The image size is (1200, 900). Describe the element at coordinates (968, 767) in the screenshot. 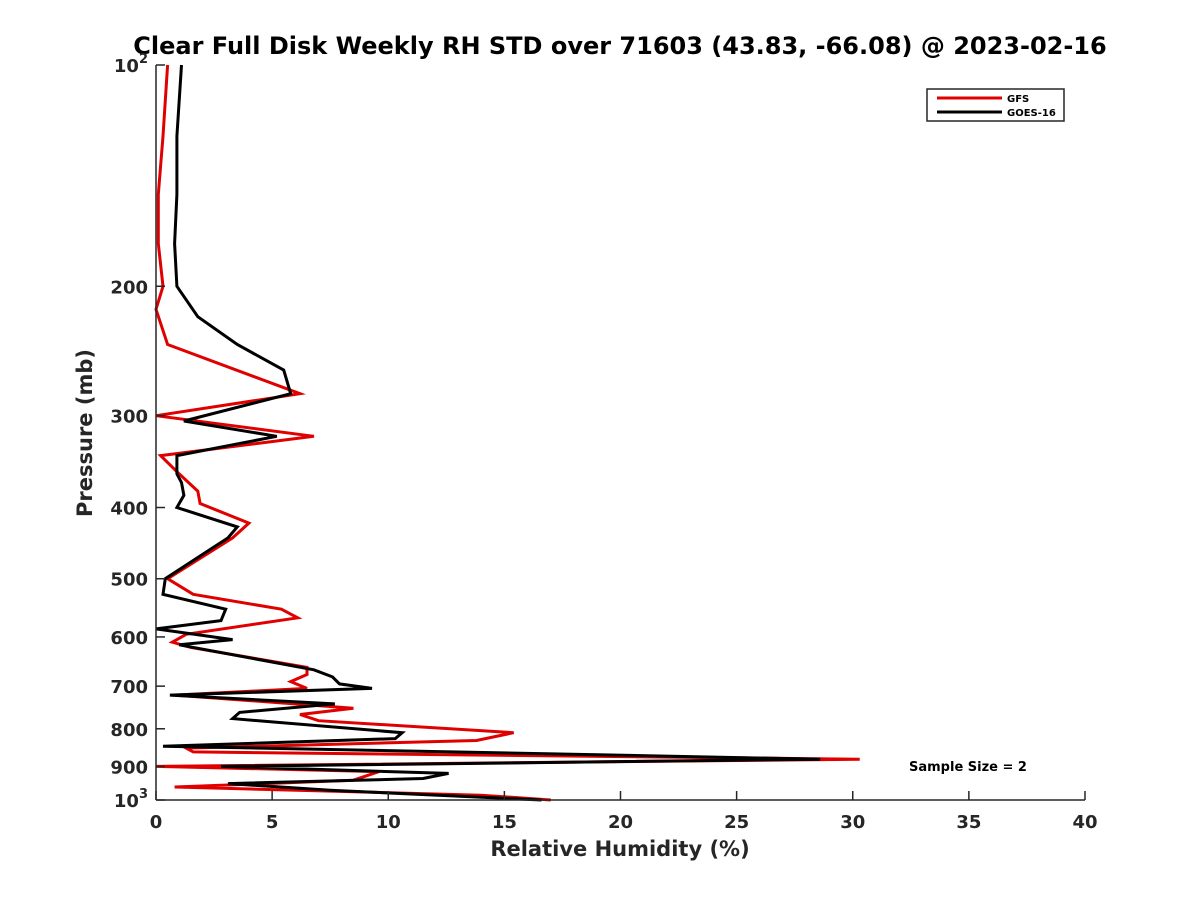

I see `sample-size-annotation: Sample Size = 2` at that location.